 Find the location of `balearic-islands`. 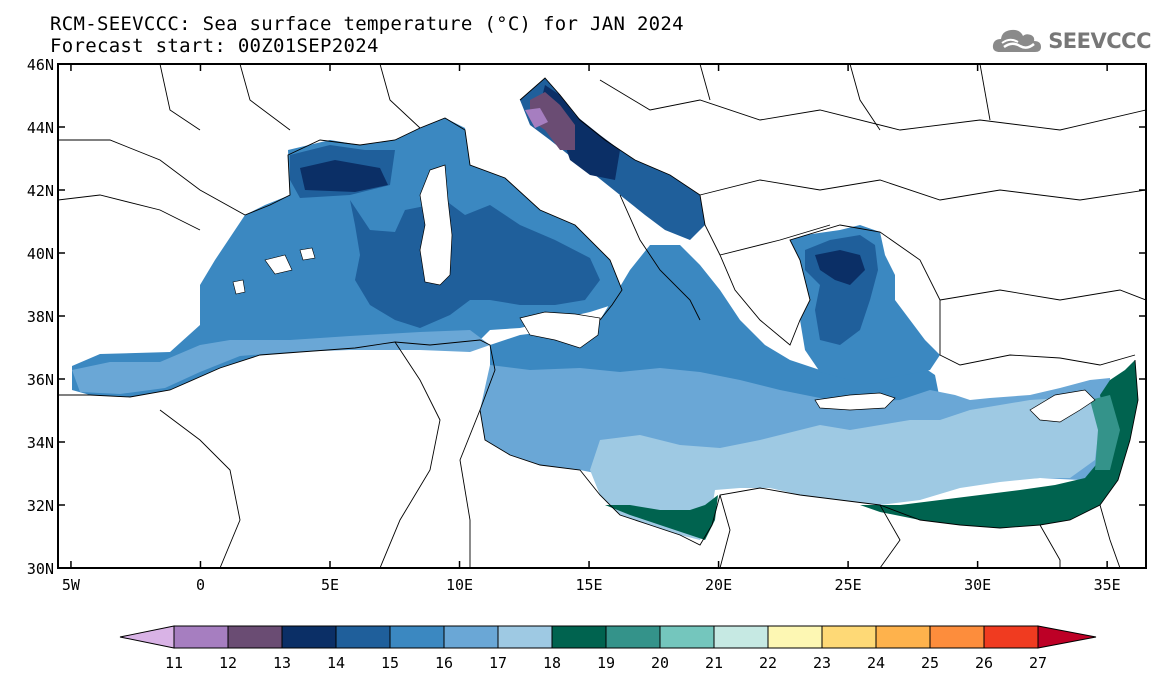

balearic-islands is located at coordinates (274, 271).